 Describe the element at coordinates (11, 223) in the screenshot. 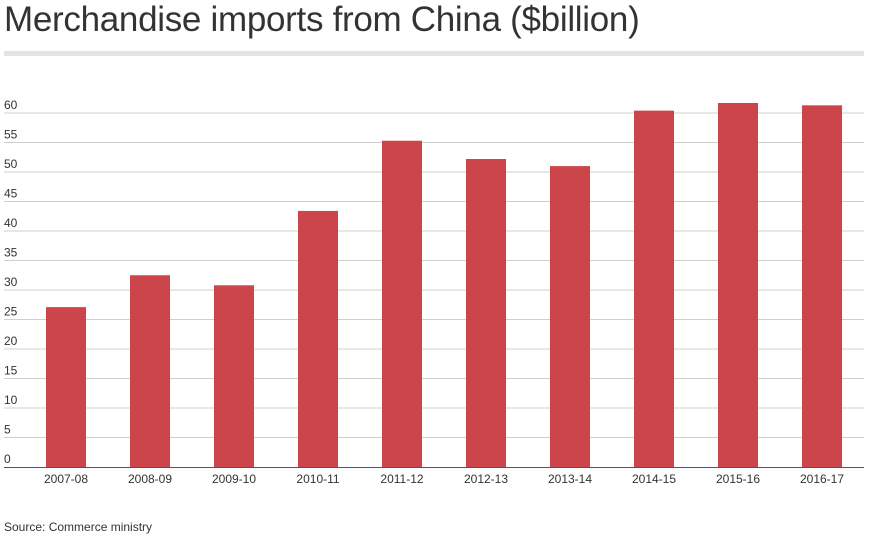

I see `y-tick-label: 40` at that location.